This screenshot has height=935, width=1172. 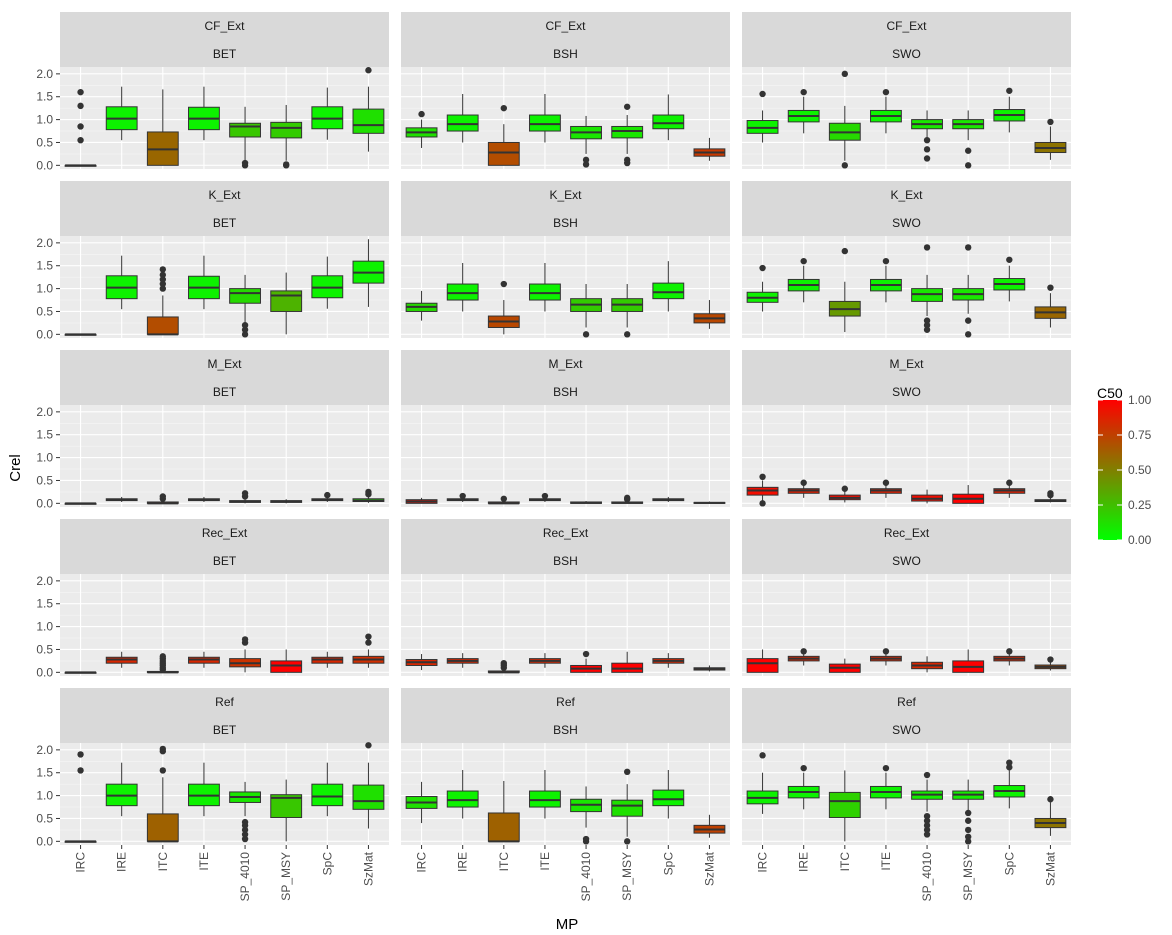 What do you see at coordinates (567, 924) in the screenshot?
I see `x-axis-title: MP` at bounding box center [567, 924].